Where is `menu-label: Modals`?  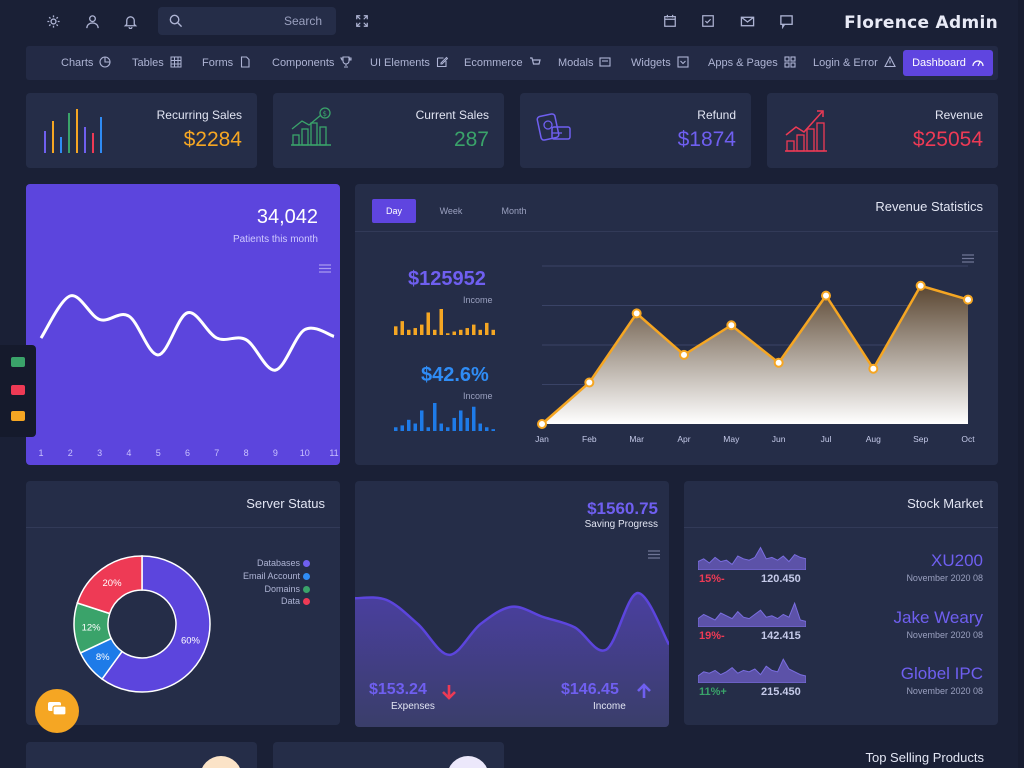
menu-label: Modals is located at coordinates (576, 63).